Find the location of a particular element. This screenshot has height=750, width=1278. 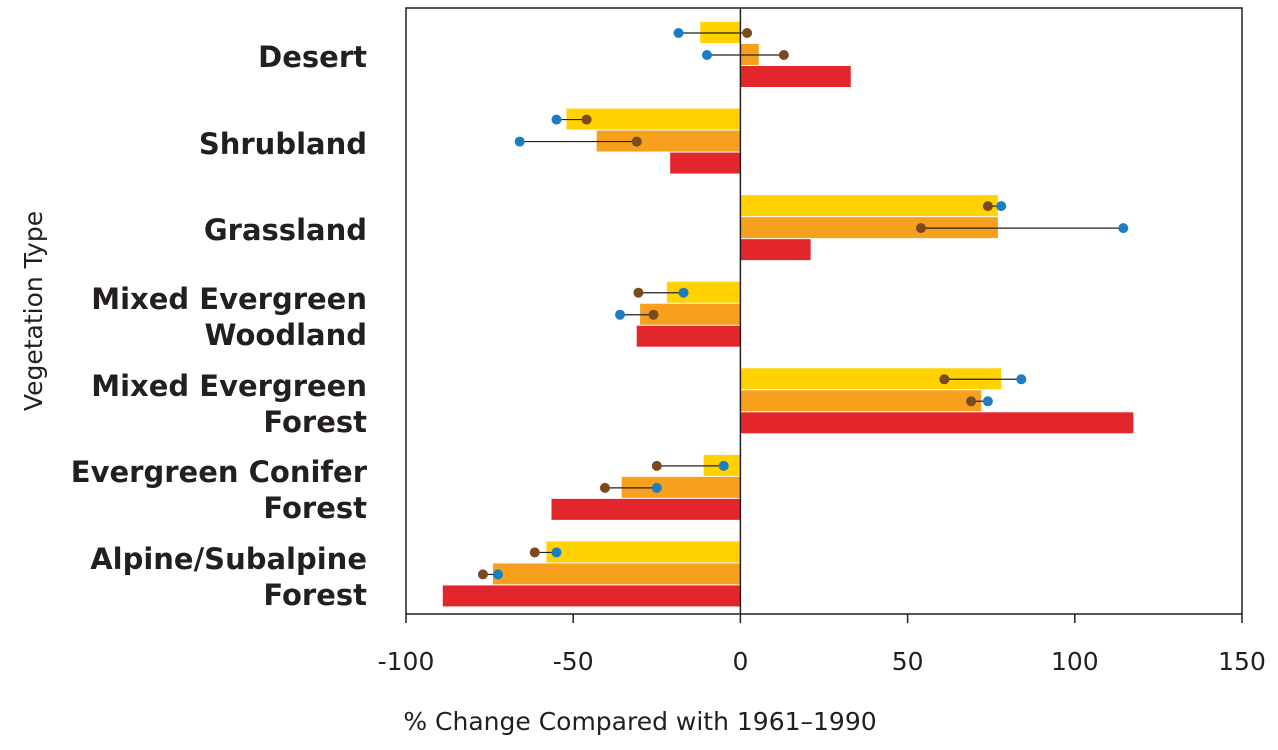

category-label: Grassland is located at coordinates (285, 230).